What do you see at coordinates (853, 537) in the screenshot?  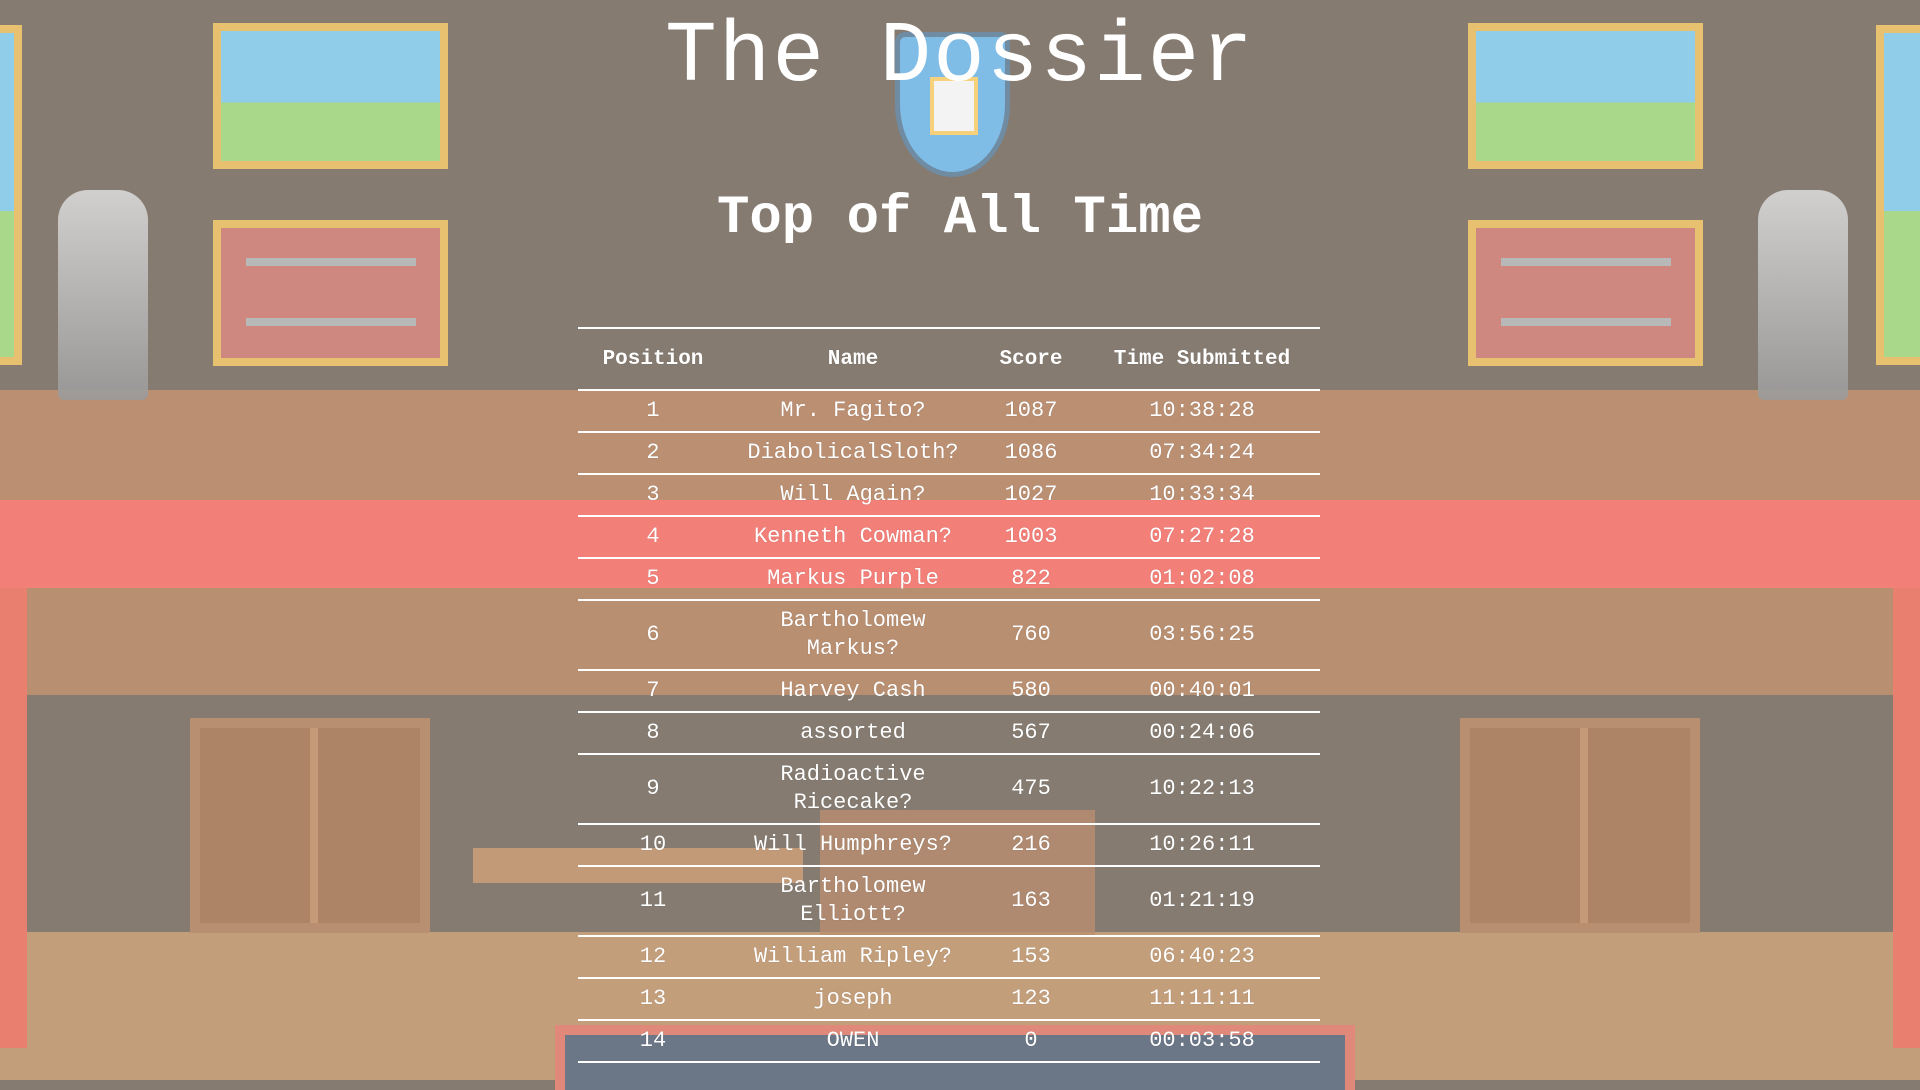 I see `cell-name: Kenneth Cowman?` at bounding box center [853, 537].